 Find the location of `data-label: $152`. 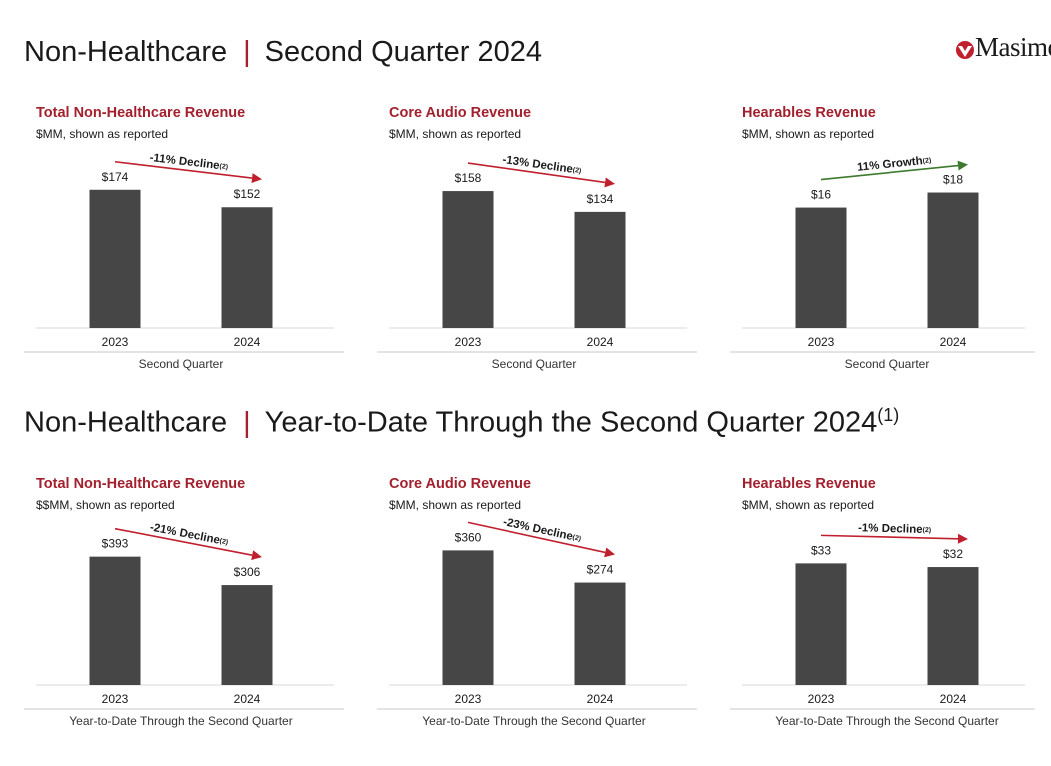

data-label: $152 is located at coordinates (247, 194).